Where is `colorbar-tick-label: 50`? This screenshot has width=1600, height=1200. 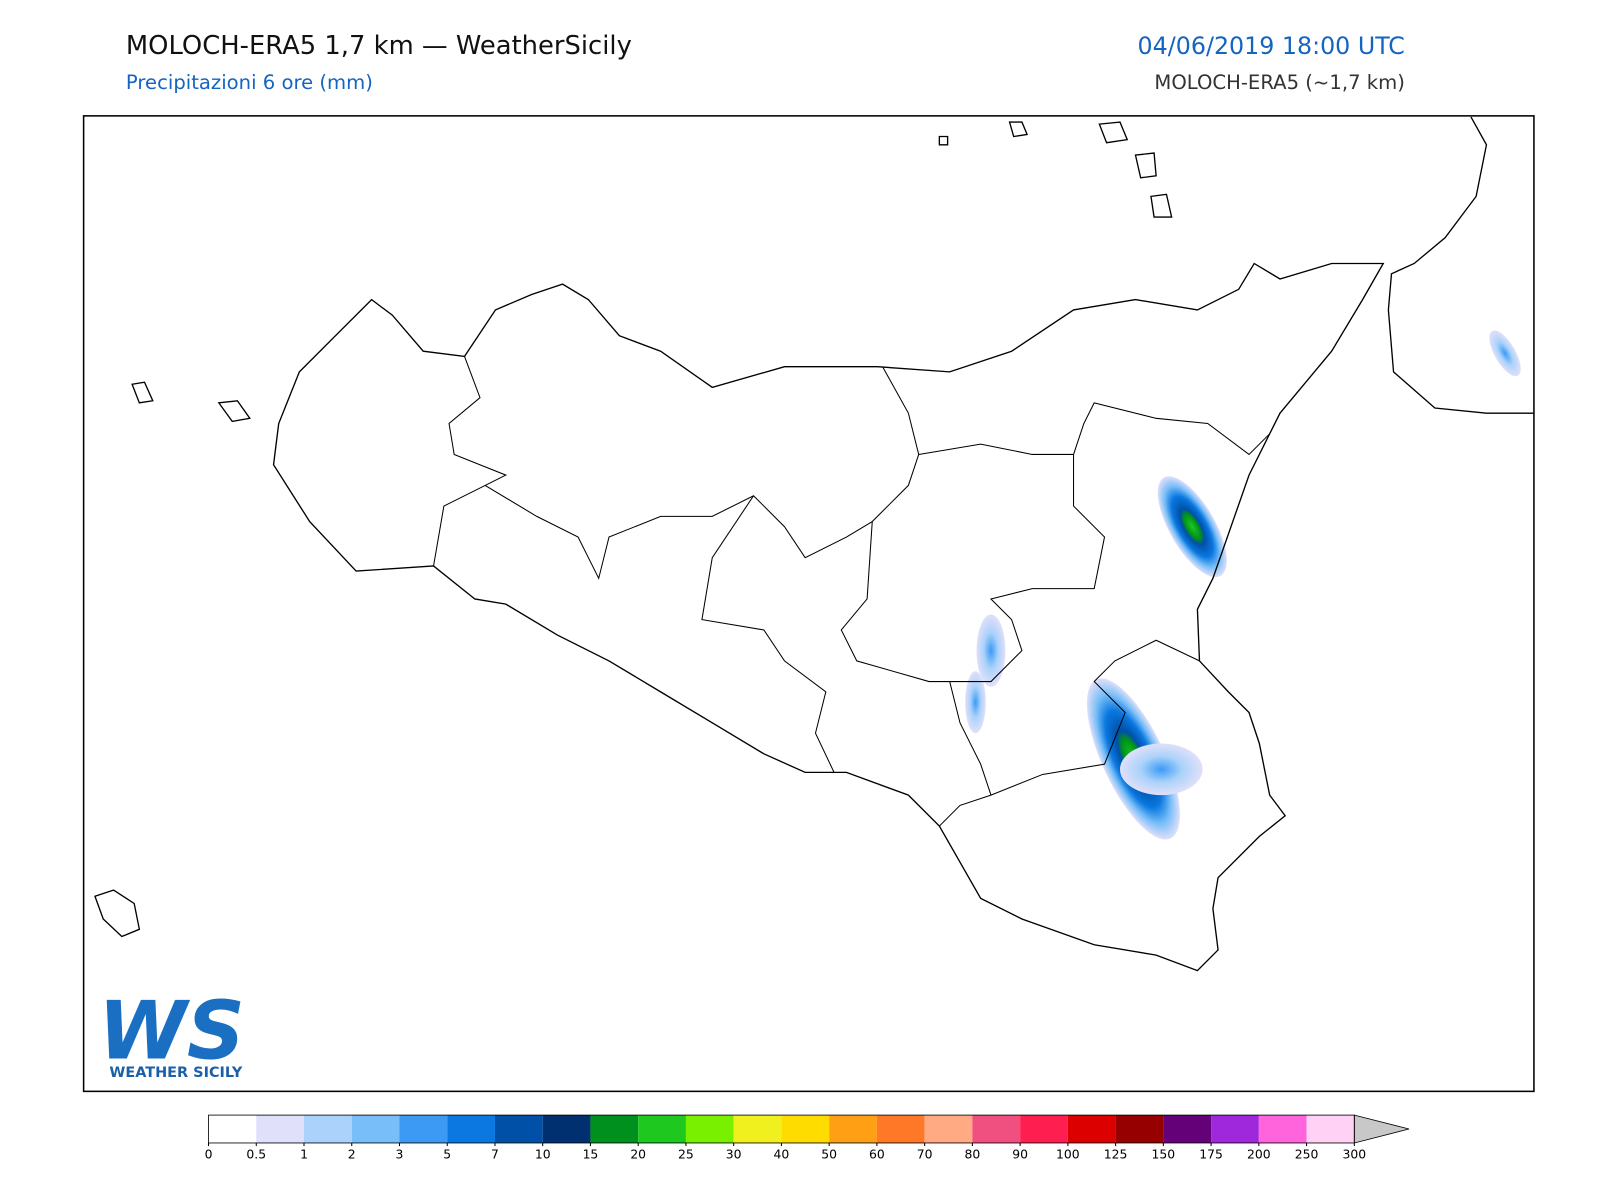 colorbar-tick-label: 50 is located at coordinates (829, 1154).